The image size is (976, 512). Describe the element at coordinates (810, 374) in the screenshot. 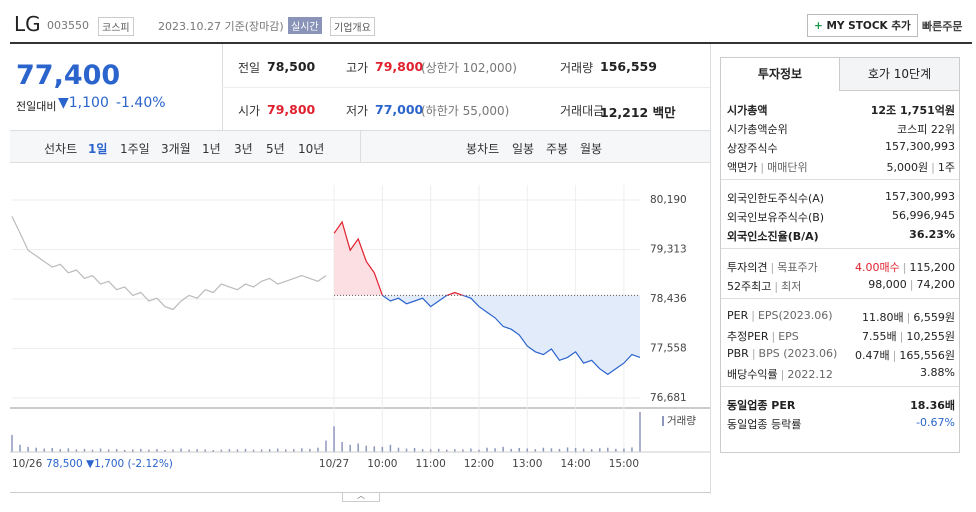

I see `info-label-part: 2022.12` at that location.